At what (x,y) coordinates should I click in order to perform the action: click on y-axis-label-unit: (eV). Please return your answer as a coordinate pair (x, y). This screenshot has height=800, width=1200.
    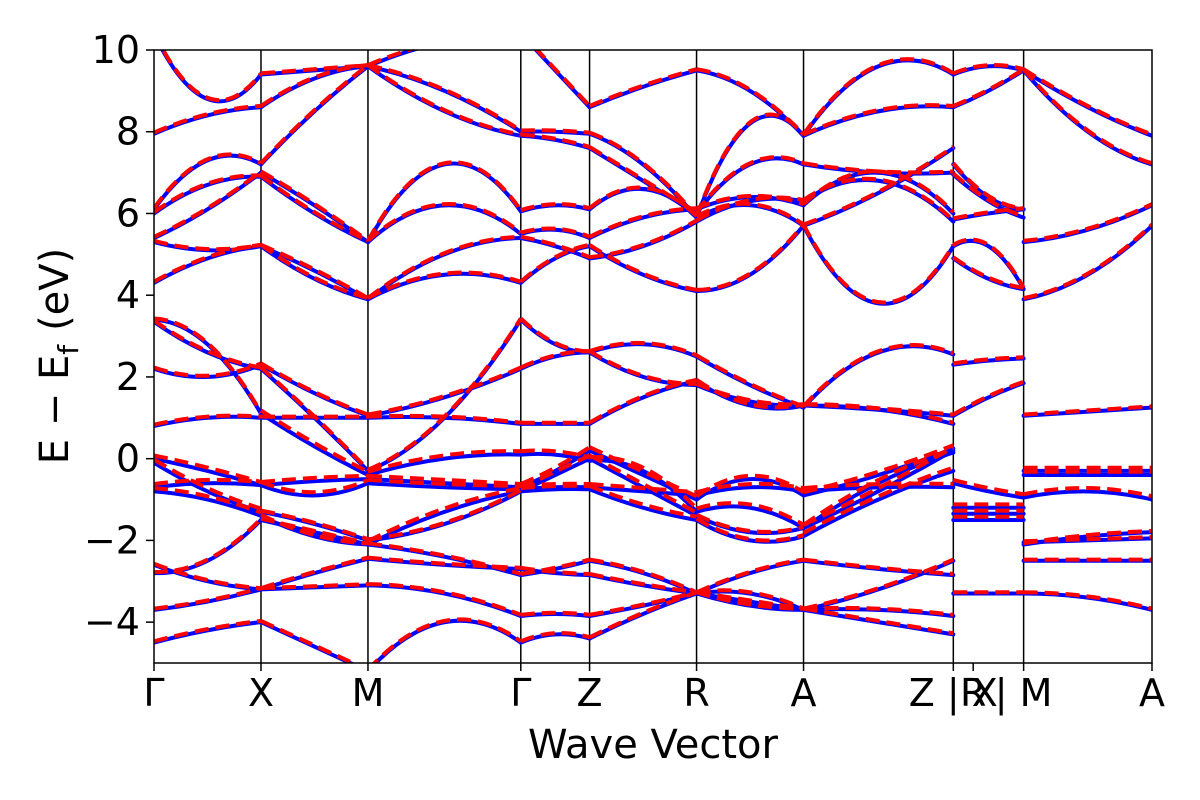
    Looking at the image, I should click on (55, 289).